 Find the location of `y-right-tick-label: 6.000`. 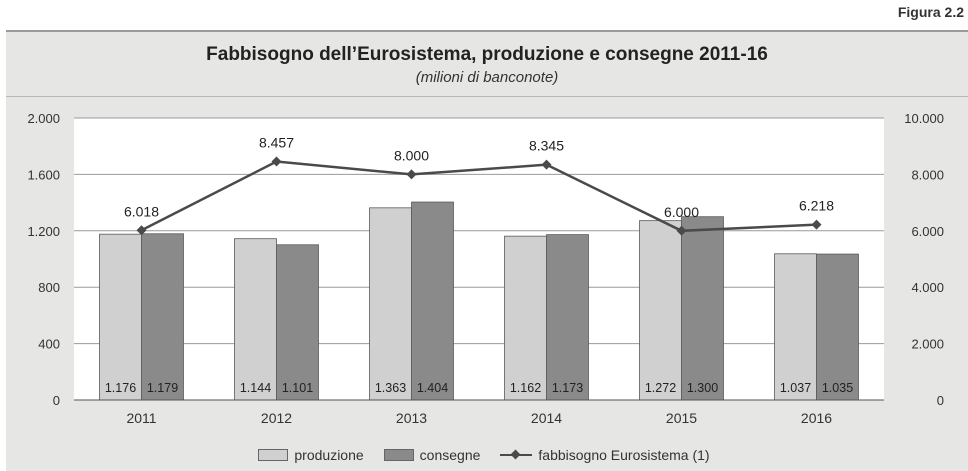

y-right-tick-label: 6.000 is located at coordinates (927, 231).